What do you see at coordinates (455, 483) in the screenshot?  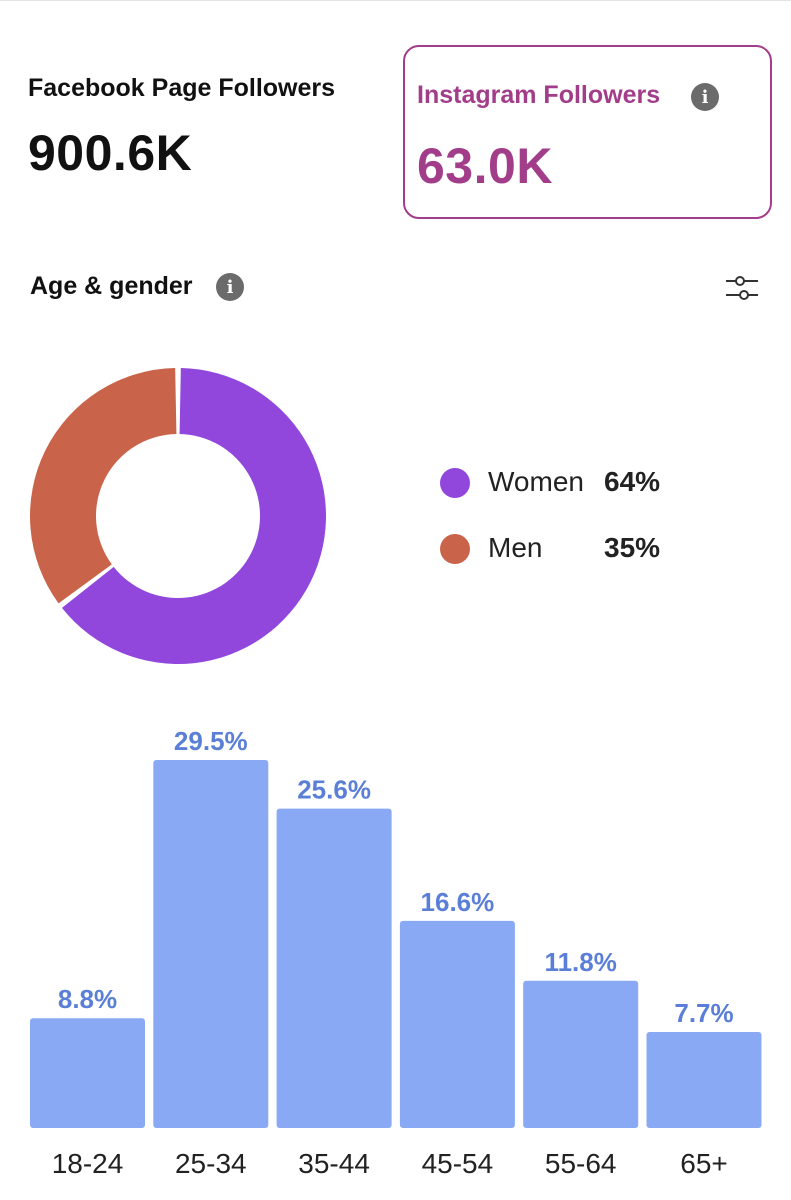 I see `legend-dot-women` at bounding box center [455, 483].